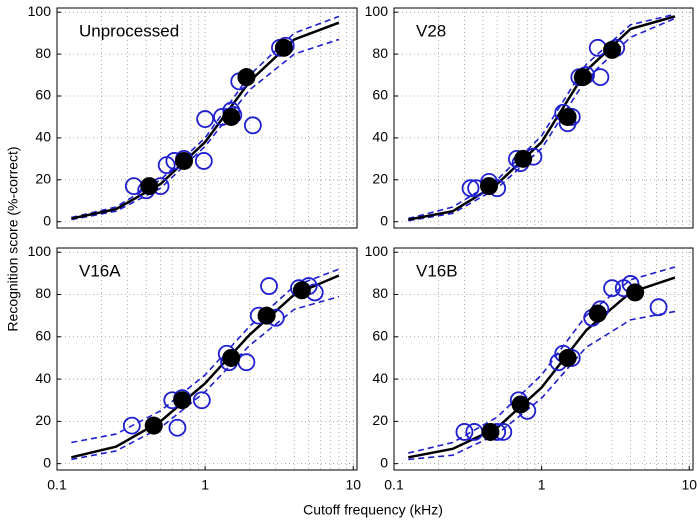 This screenshot has height=524, width=700. I want to click on x-axis-label: Cutoff frequency (kHz), so click(373, 510).